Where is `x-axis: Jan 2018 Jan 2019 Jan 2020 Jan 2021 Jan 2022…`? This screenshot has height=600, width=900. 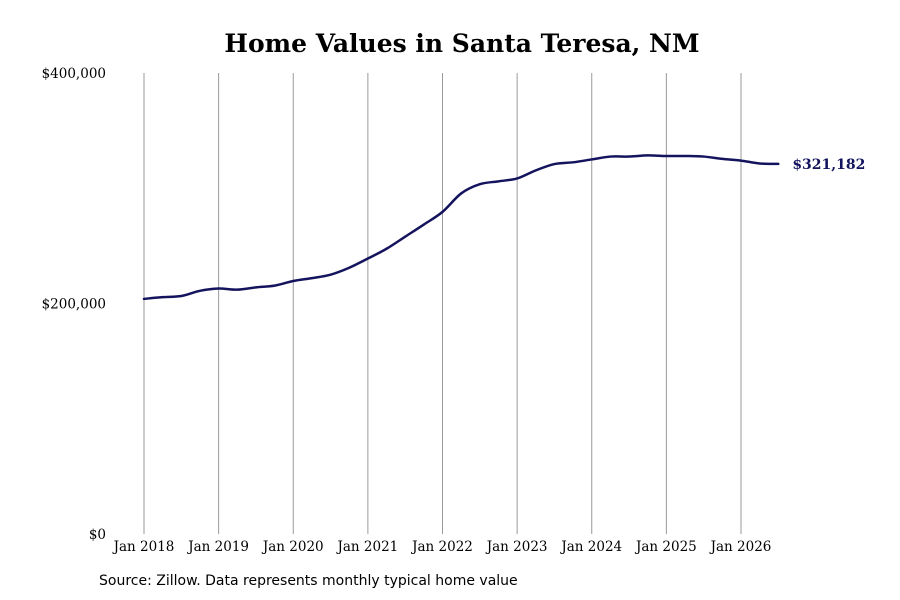 x-axis: Jan 2018 Jan 2019 Jan 2020 Jan 2021 Jan 2022… is located at coordinates (442, 547).